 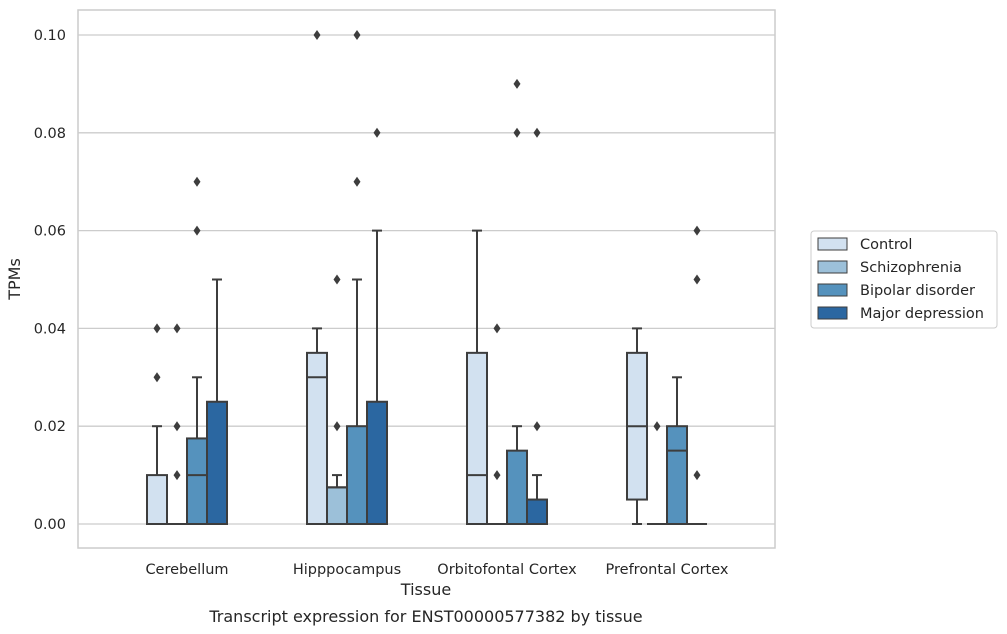 I want to click on box-schizophrenia, so click(x=337, y=500).